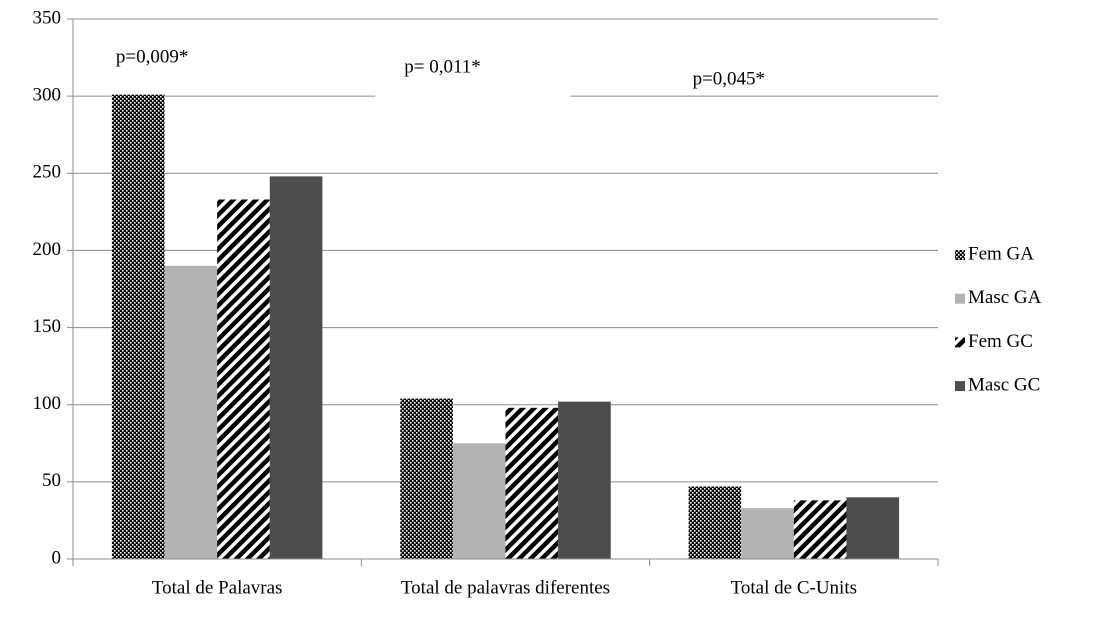 This screenshot has height=635, width=1110. What do you see at coordinates (1001, 253) in the screenshot?
I see `legend-label: Fem GA` at bounding box center [1001, 253].